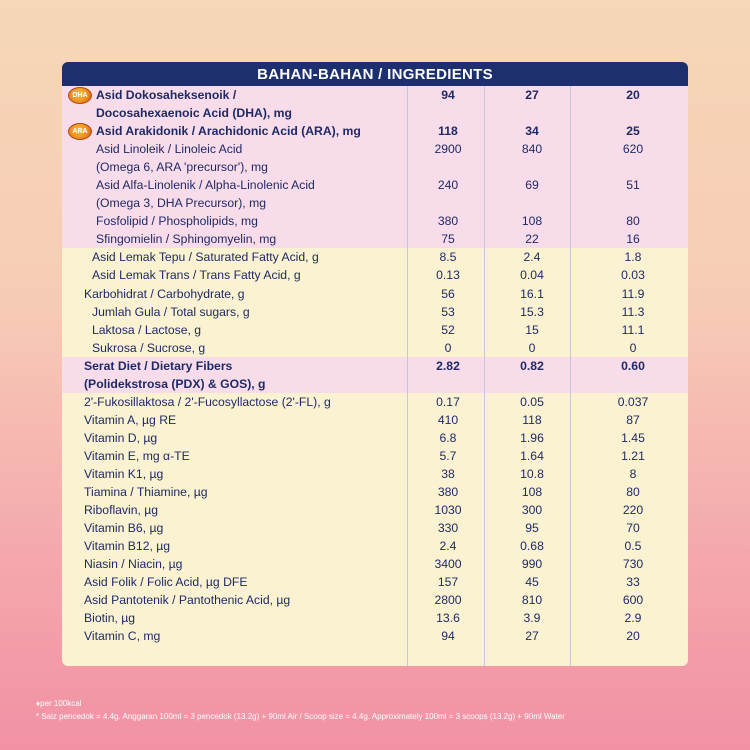 This screenshot has height=750, width=750. Describe the element at coordinates (532, 528) in the screenshot. I see `nutrient-value-v2: 95` at that location.